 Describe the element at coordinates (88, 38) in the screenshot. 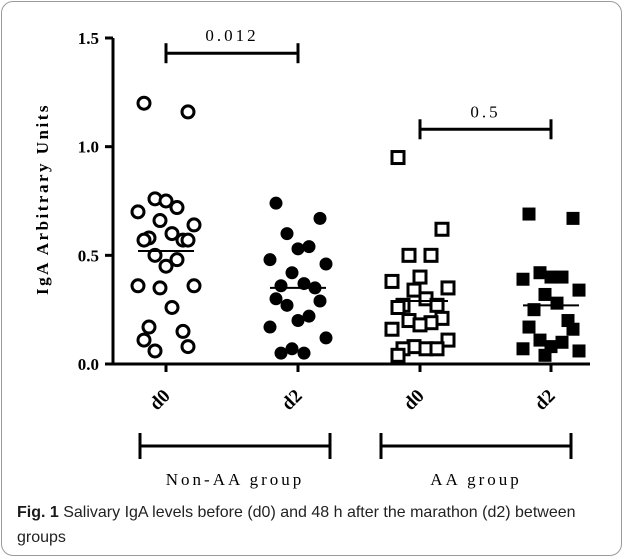

I see `y-tick-label: 1.5` at that location.